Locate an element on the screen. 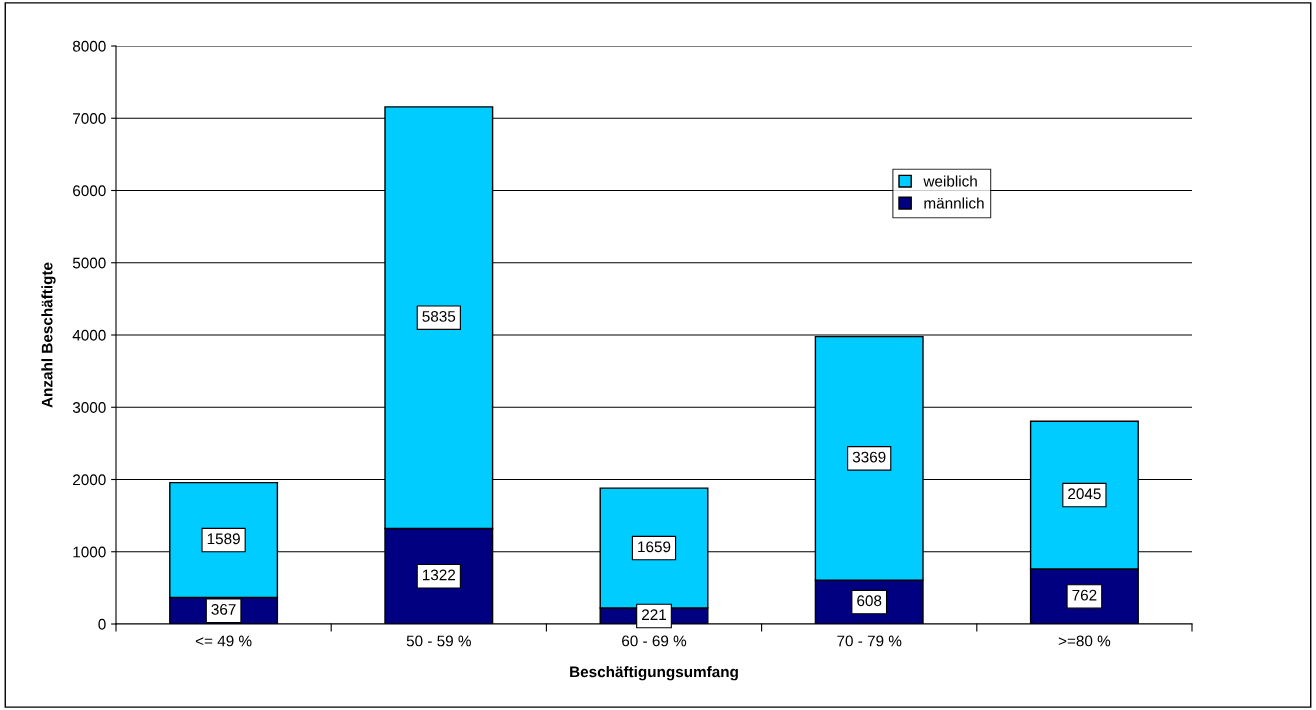 Image resolution: width=1316 pixels, height=710 pixels. y-tick-label: 3000 is located at coordinates (89, 407).